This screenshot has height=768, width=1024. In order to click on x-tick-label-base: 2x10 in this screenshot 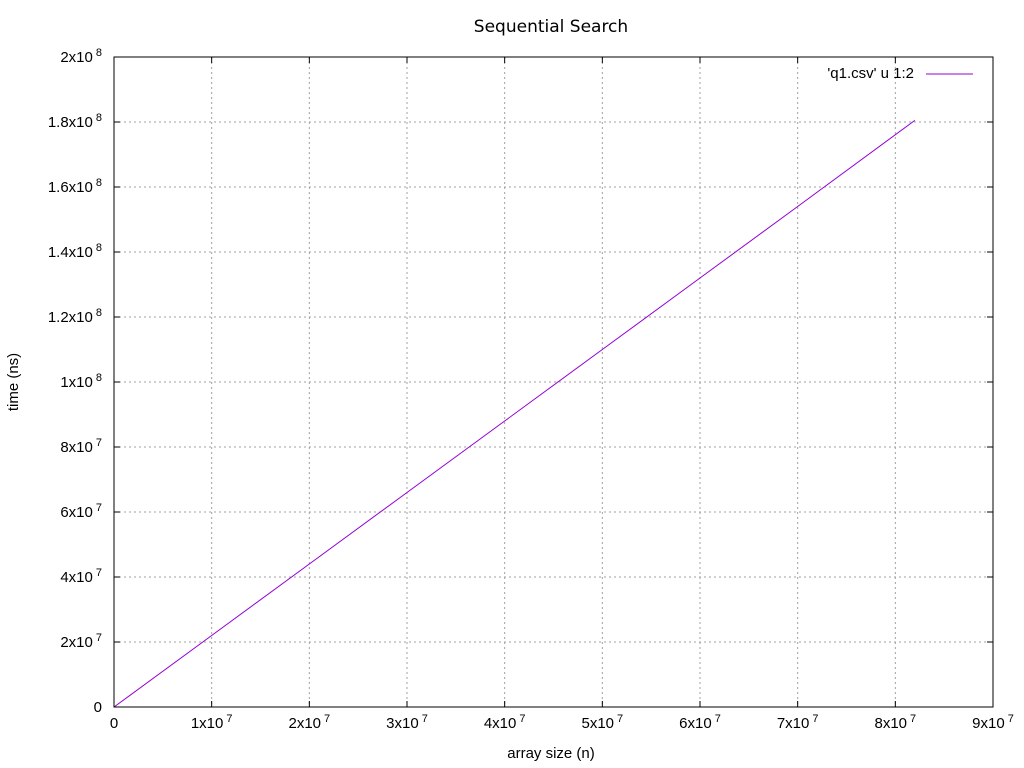, I will do `click(305, 723)`.